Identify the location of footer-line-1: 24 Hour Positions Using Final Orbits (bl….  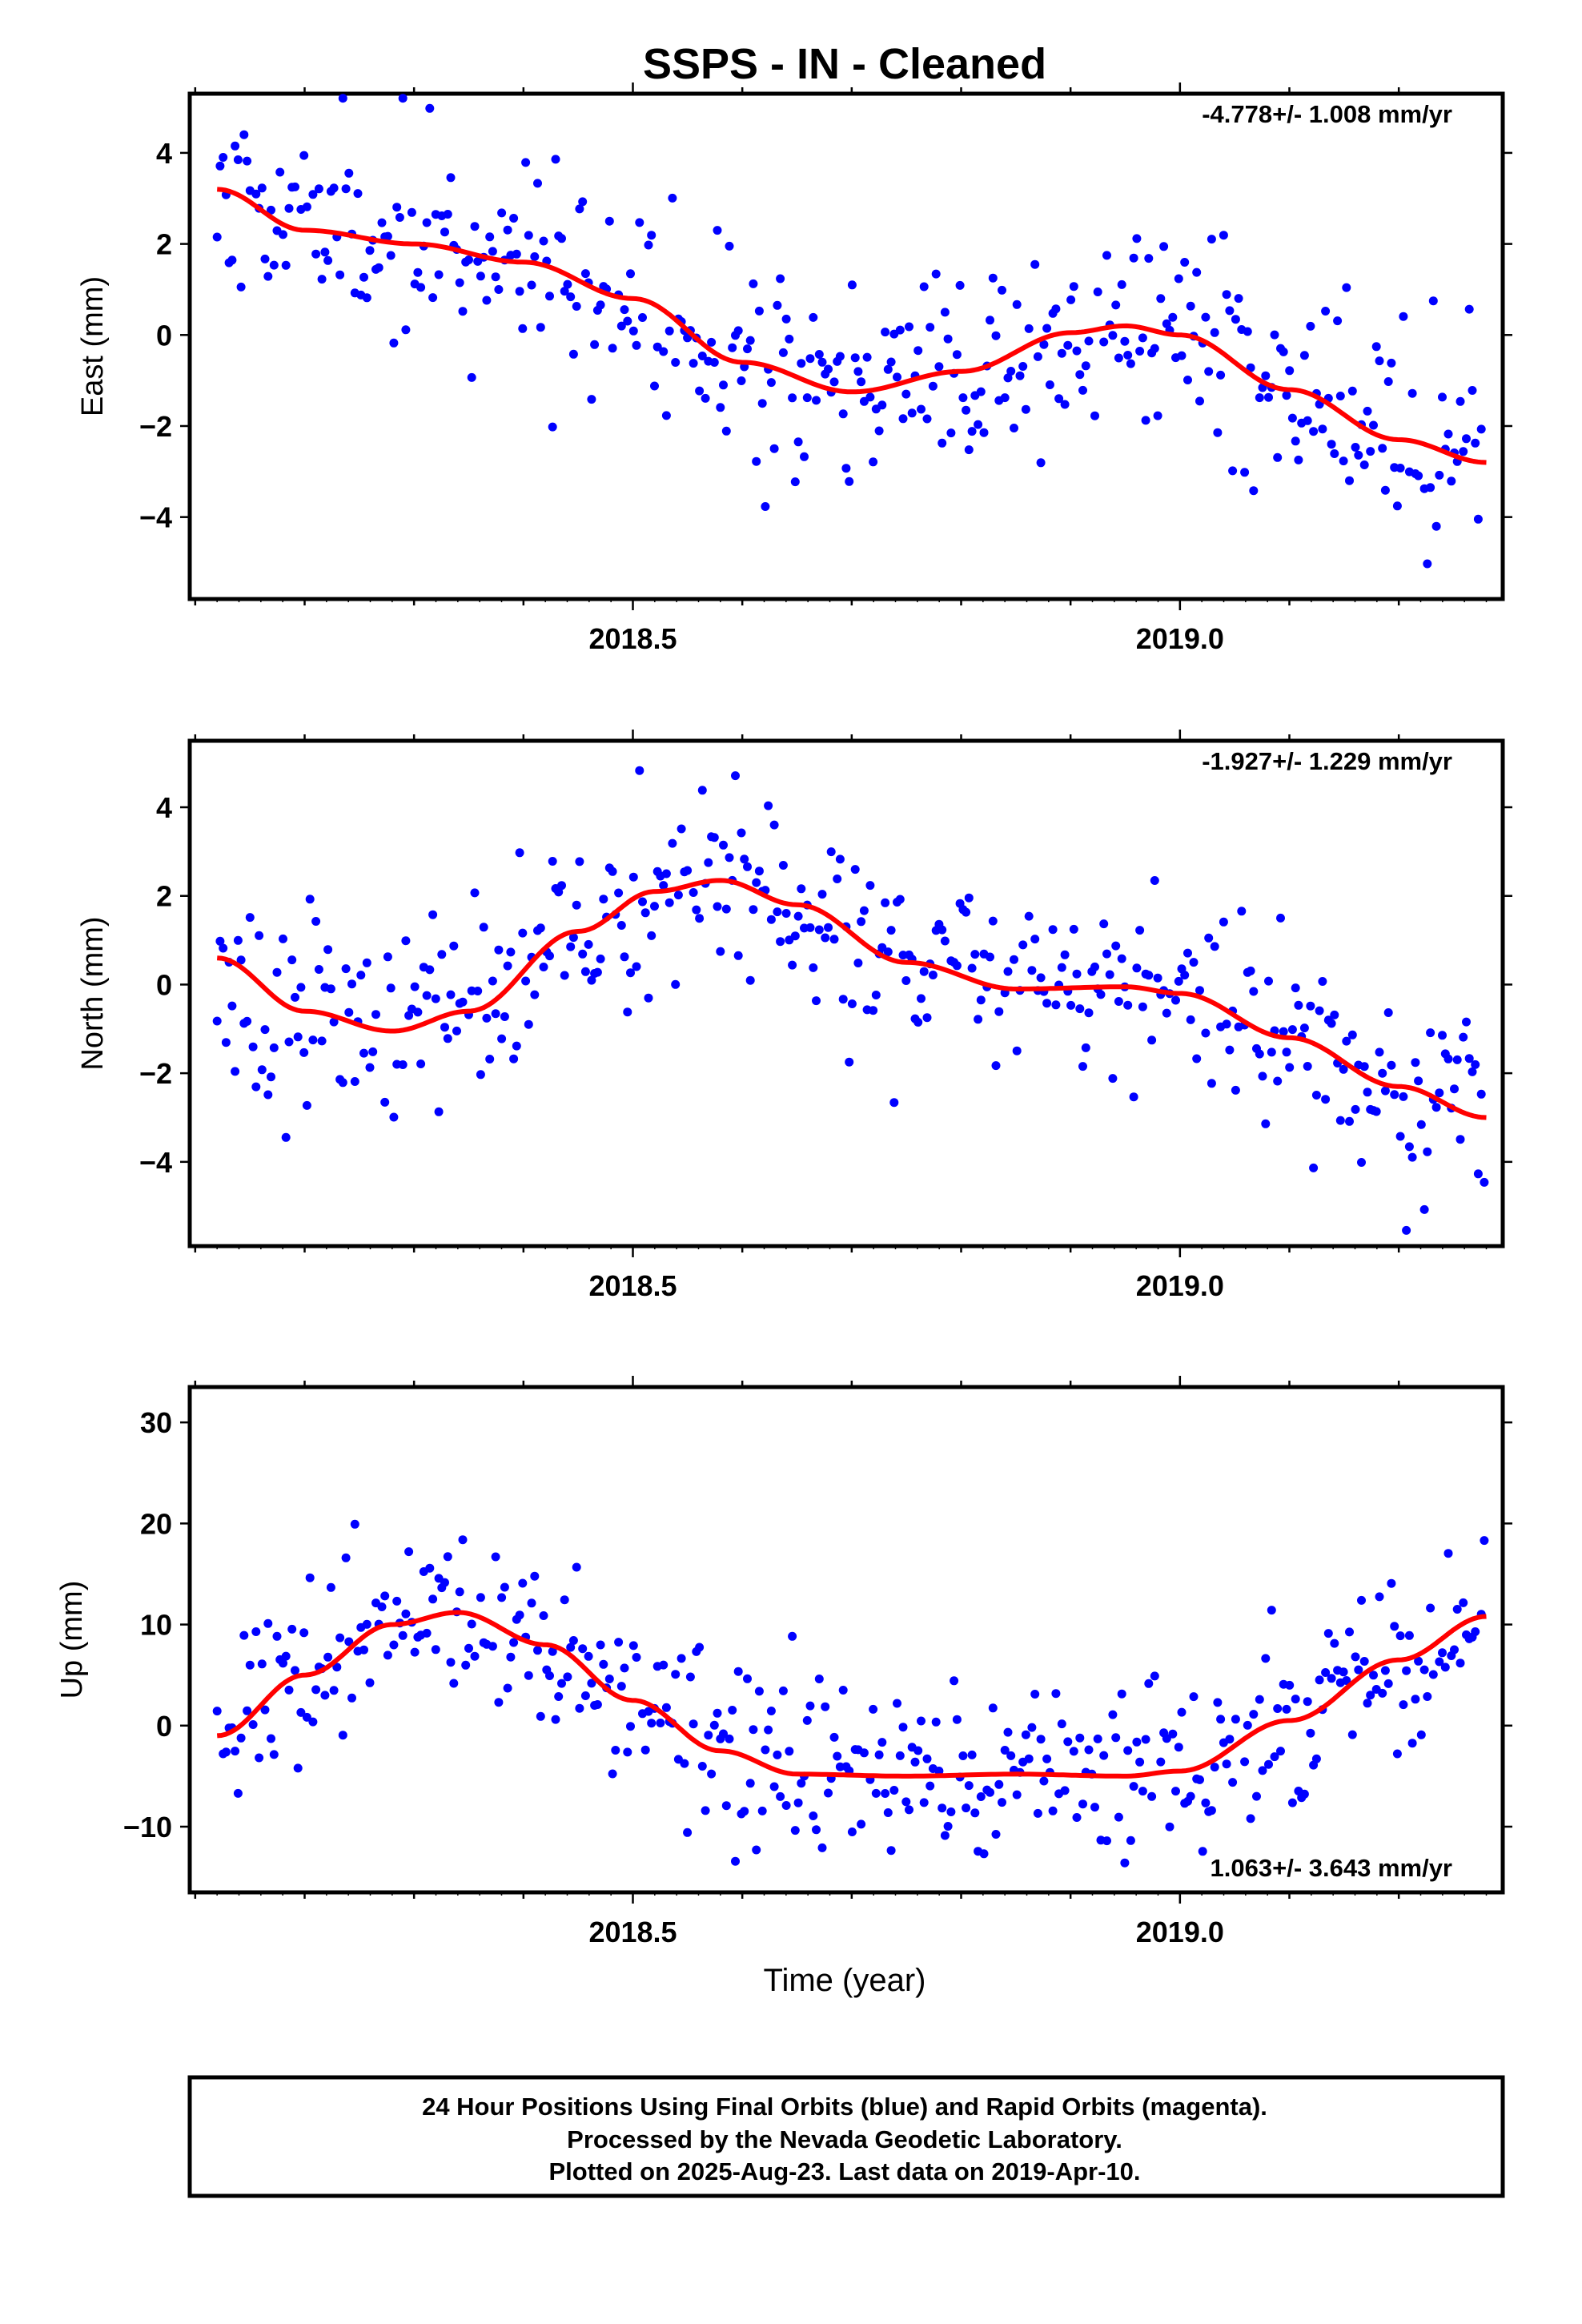
(845, 2107).